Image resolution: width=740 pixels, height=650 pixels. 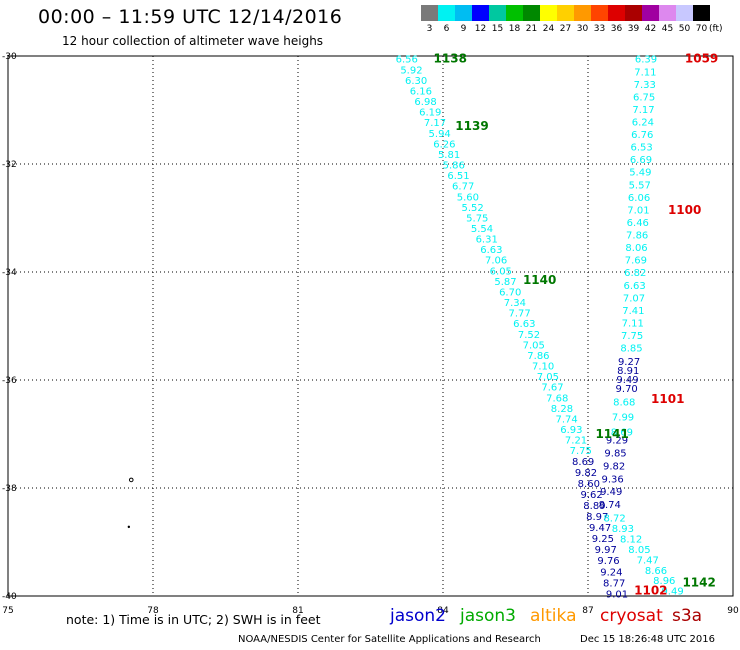 What do you see at coordinates (471, 126) in the screenshot?
I see `orbit-track-label: 1139` at bounding box center [471, 126].